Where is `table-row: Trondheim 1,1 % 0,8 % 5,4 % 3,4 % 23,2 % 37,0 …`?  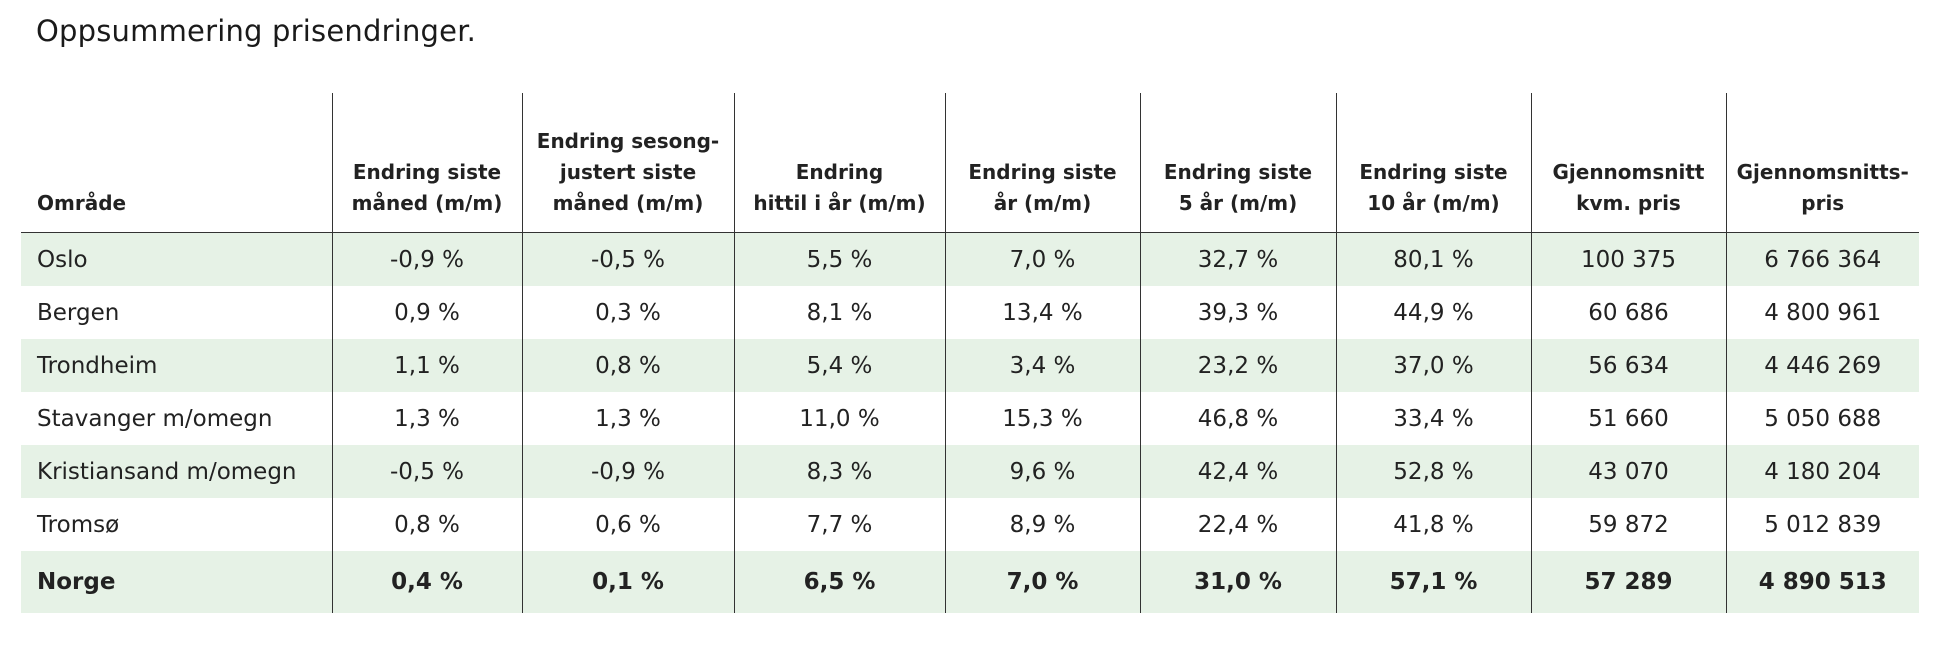 table-row: Trondheim 1,1 % 0,8 % 5,4 % 3,4 % 23,2 % 37,0 … is located at coordinates (970, 365).